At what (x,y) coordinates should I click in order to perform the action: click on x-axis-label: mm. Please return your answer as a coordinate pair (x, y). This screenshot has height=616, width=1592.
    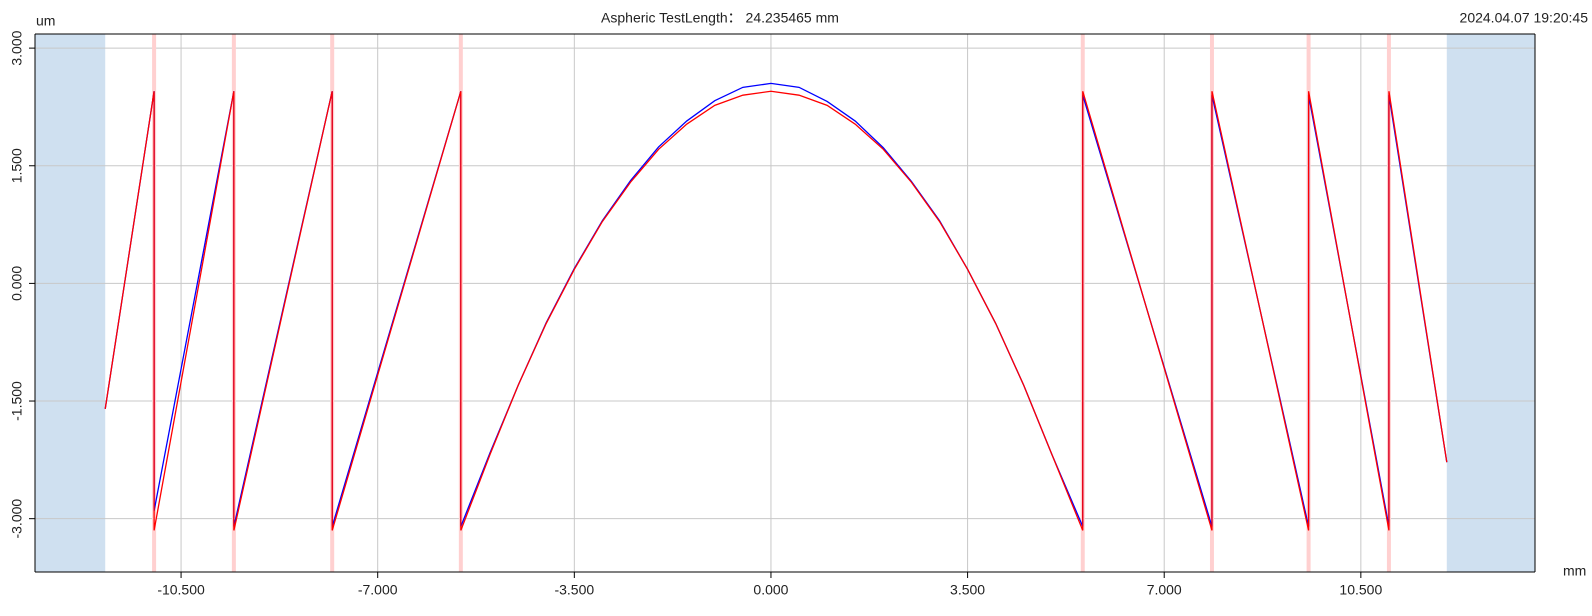
    Looking at the image, I should click on (1574, 571).